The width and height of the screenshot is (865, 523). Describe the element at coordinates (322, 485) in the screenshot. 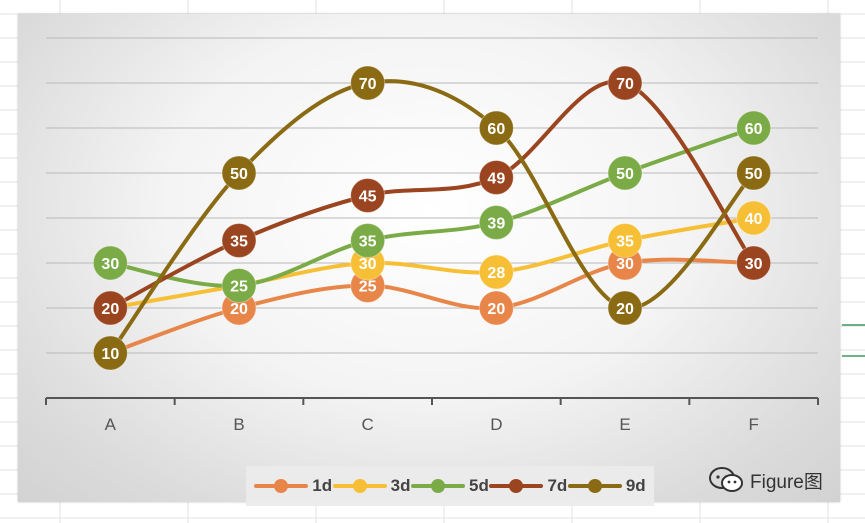

I see `legend-label: 1d` at that location.